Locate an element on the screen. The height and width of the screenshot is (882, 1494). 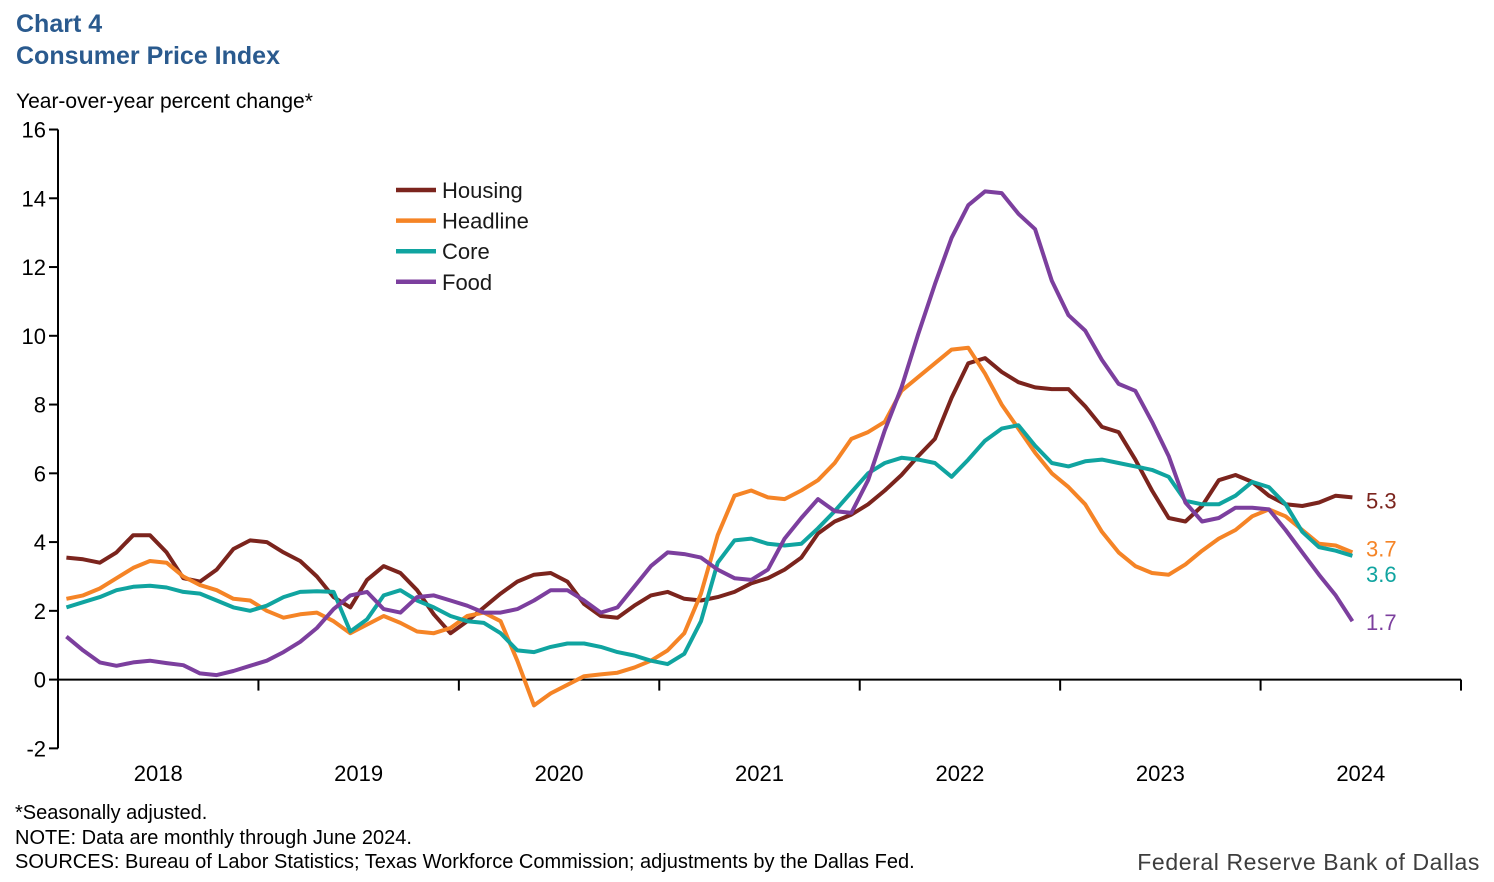
legend-label-core: Core is located at coordinates (466, 251).